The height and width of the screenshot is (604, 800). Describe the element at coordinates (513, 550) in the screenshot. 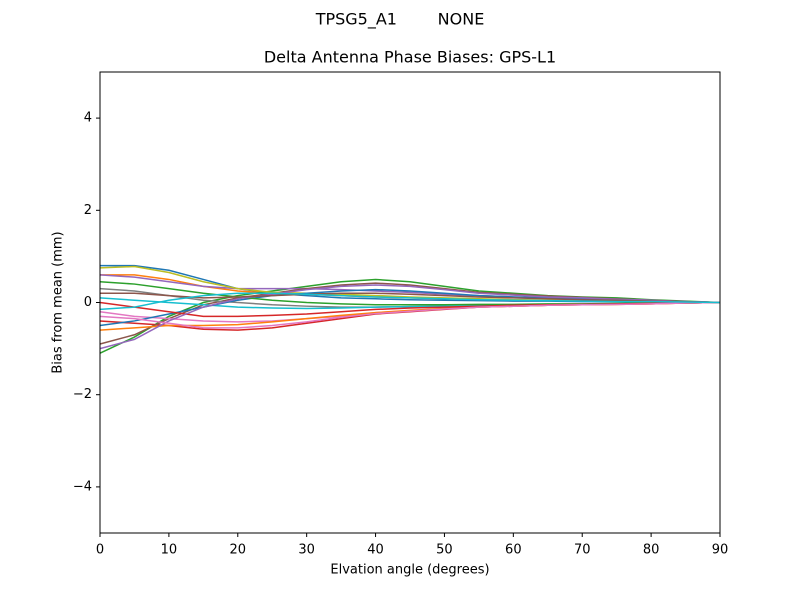

I see `x-tick-label: 60` at that location.